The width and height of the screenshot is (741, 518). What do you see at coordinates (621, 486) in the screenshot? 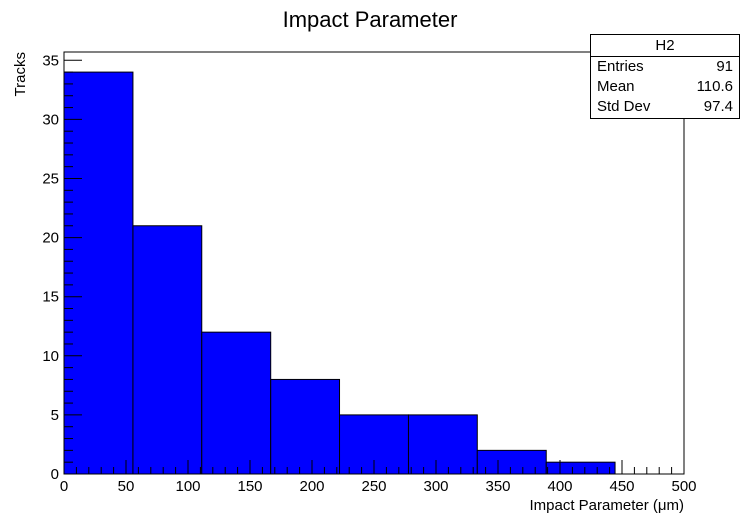
I see `x-tick-label: 450` at bounding box center [621, 486].